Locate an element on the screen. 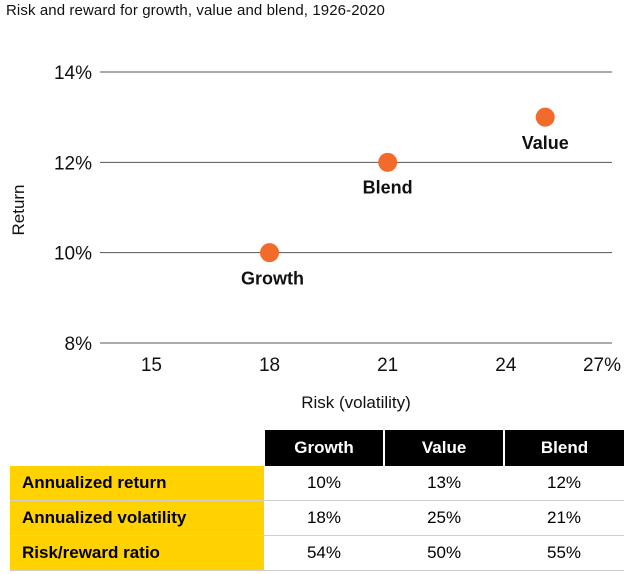 This screenshot has height=574, width=644. point-label-value: Value is located at coordinates (545, 143).